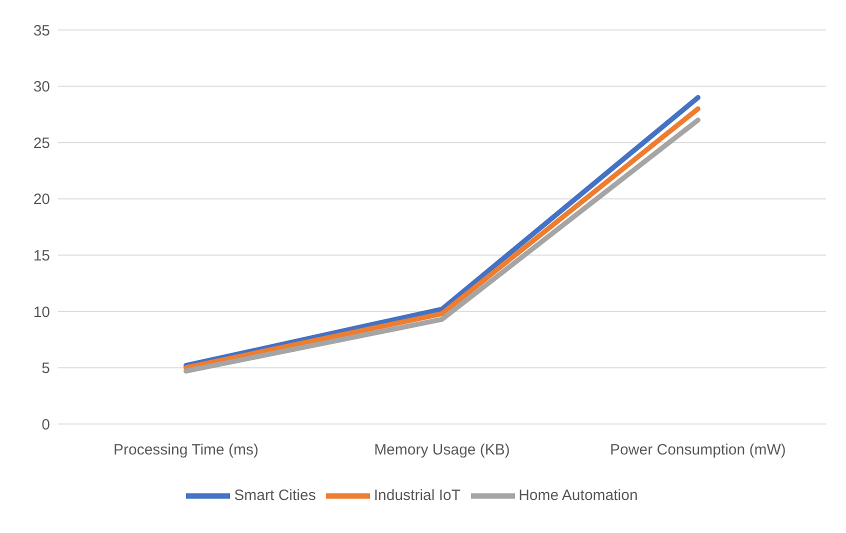  I want to click on legend-label: Industrial IoT, so click(417, 495).